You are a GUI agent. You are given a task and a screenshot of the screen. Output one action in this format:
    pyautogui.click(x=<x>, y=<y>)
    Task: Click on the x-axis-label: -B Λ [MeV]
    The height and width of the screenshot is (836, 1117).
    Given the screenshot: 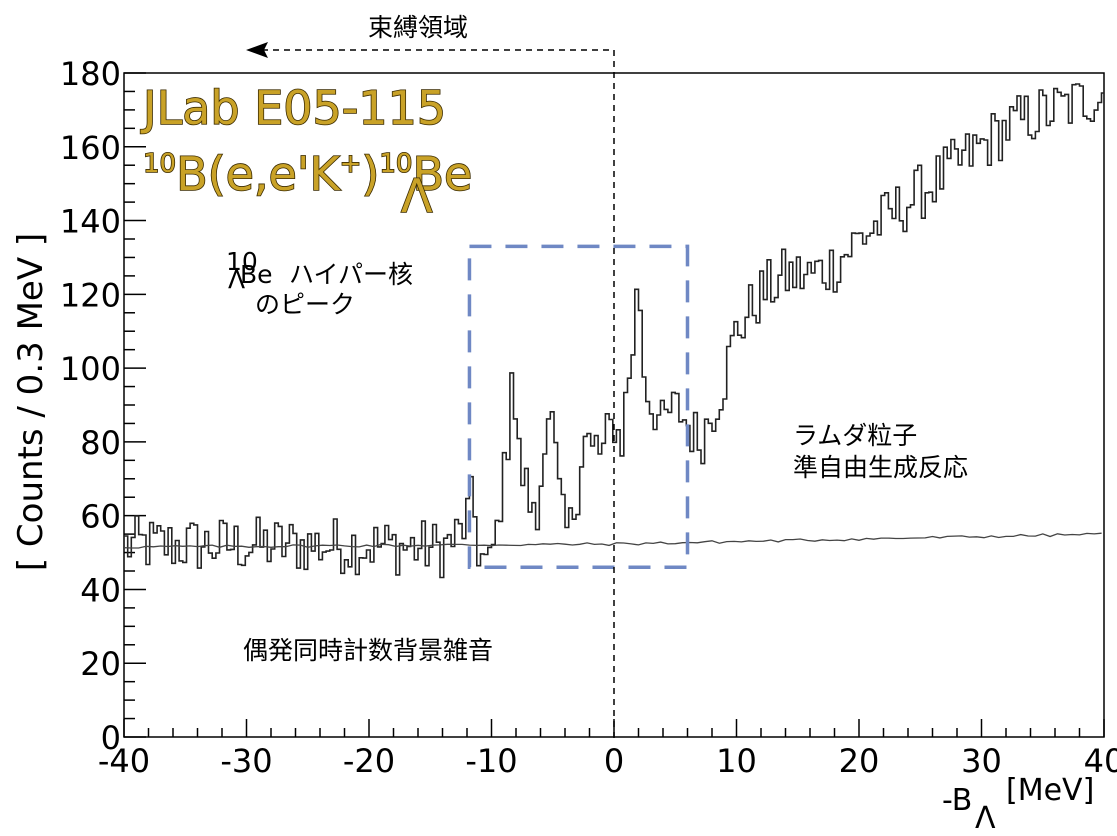 What is the action you would take?
    pyautogui.click(x=1018, y=804)
    